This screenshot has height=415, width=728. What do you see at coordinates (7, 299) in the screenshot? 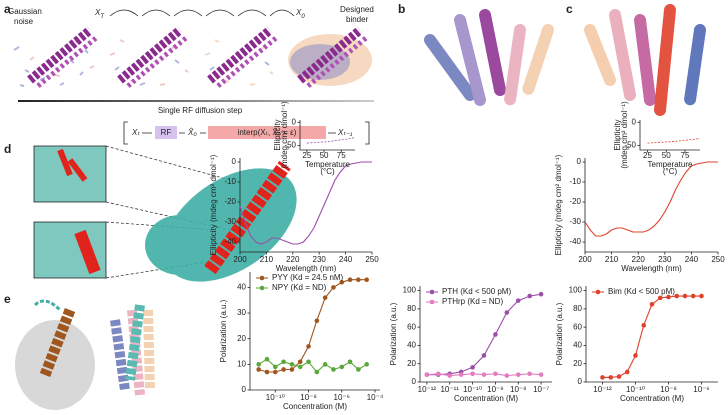
I see `panel-label: e` at bounding box center [7, 299].